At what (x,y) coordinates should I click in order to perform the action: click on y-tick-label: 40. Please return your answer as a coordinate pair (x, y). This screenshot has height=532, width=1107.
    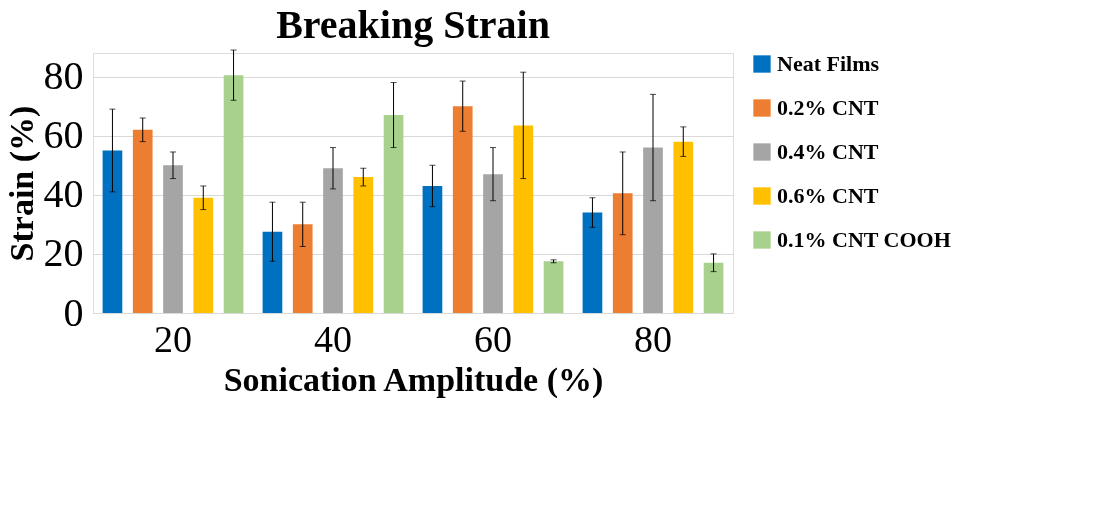
    Looking at the image, I should click on (63, 194).